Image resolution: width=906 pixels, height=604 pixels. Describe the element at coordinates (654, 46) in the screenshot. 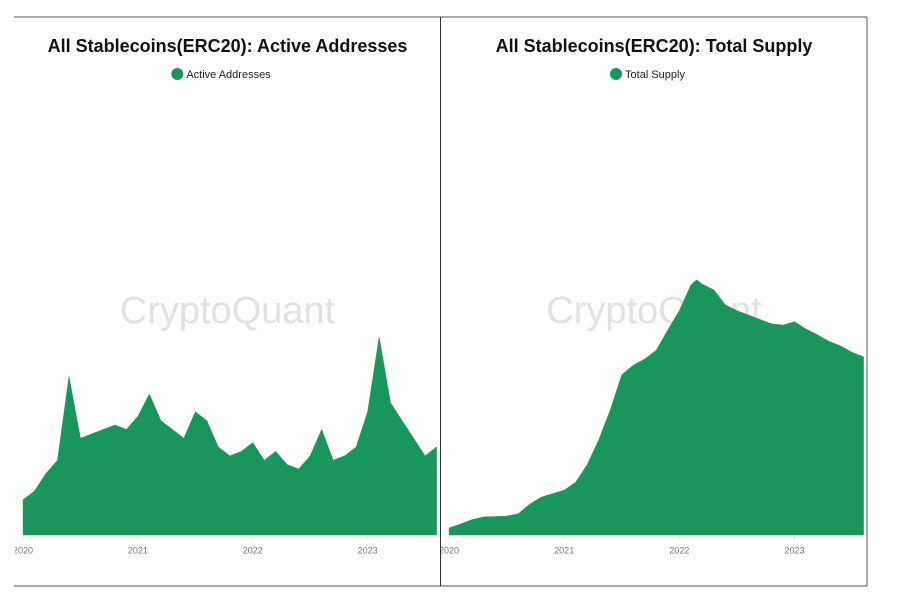

I see `chart-title: All Stablecoins(ERC20): Total Supply` at that location.